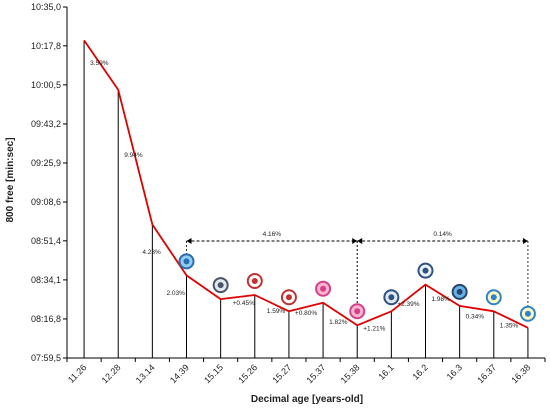 This screenshot has height=410, width=550. Describe the element at coordinates (307, 399) in the screenshot. I see `x-axis-title: Decimal age [years-old]` at that location.